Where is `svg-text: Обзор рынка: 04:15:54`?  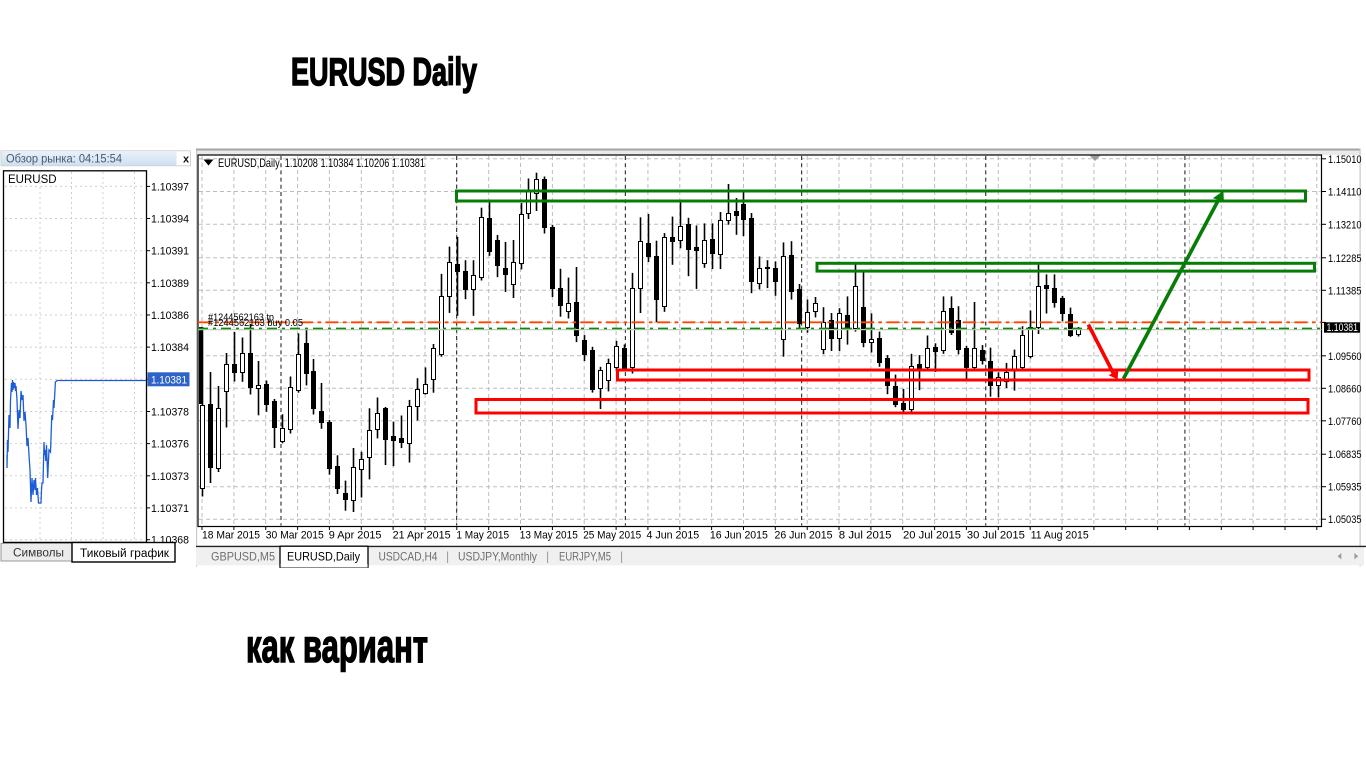
svg-text: Обзор рынка: 04:15:54 is located at coordinates (64, 159).